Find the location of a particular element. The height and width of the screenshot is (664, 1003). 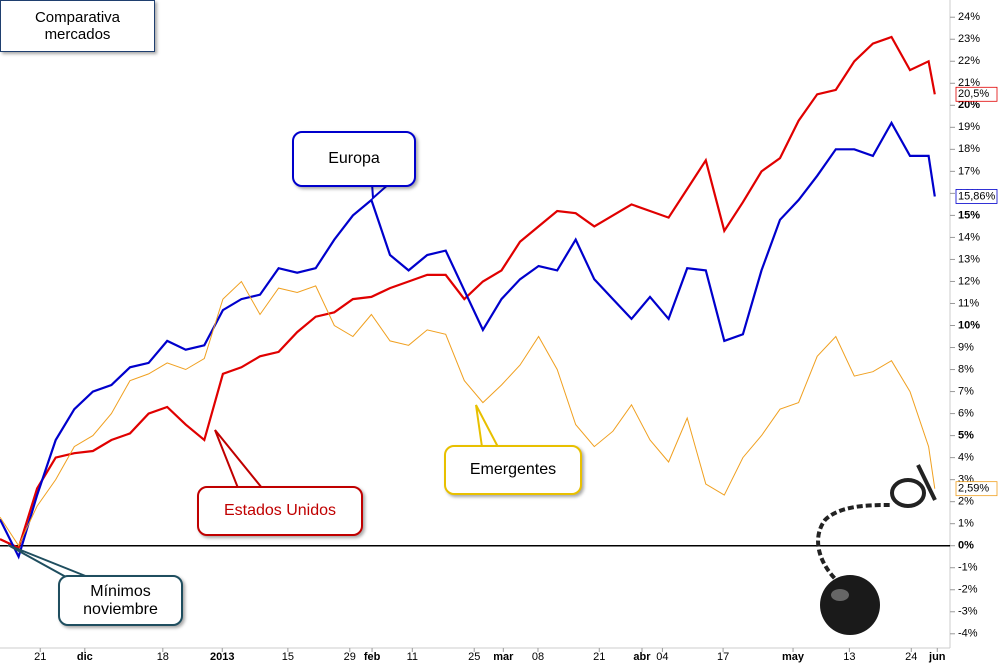

value-label: 2,59% is located at coordinates (973, 489).